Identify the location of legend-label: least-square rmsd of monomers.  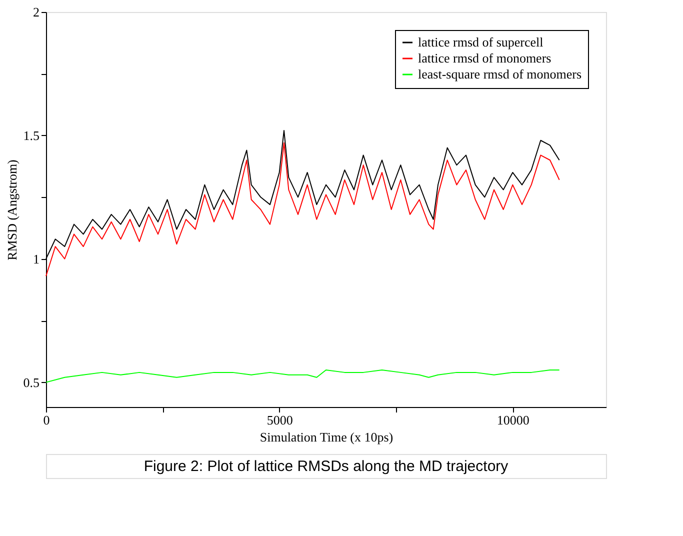
(500, 74).